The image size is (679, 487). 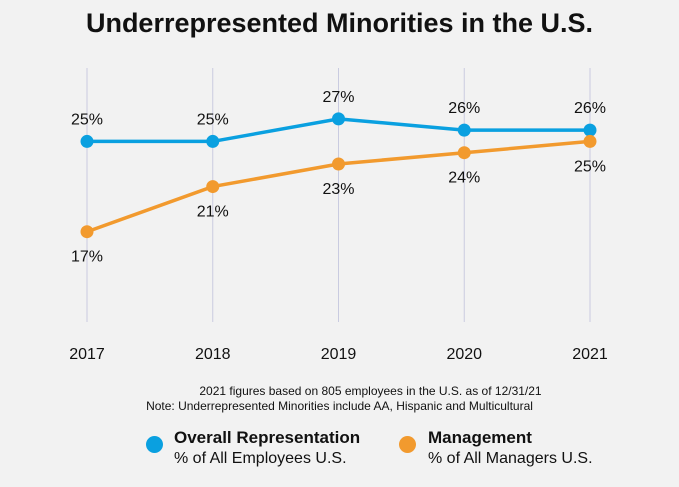 I want to click on data-label: 24%, so click(x=464, y=178).